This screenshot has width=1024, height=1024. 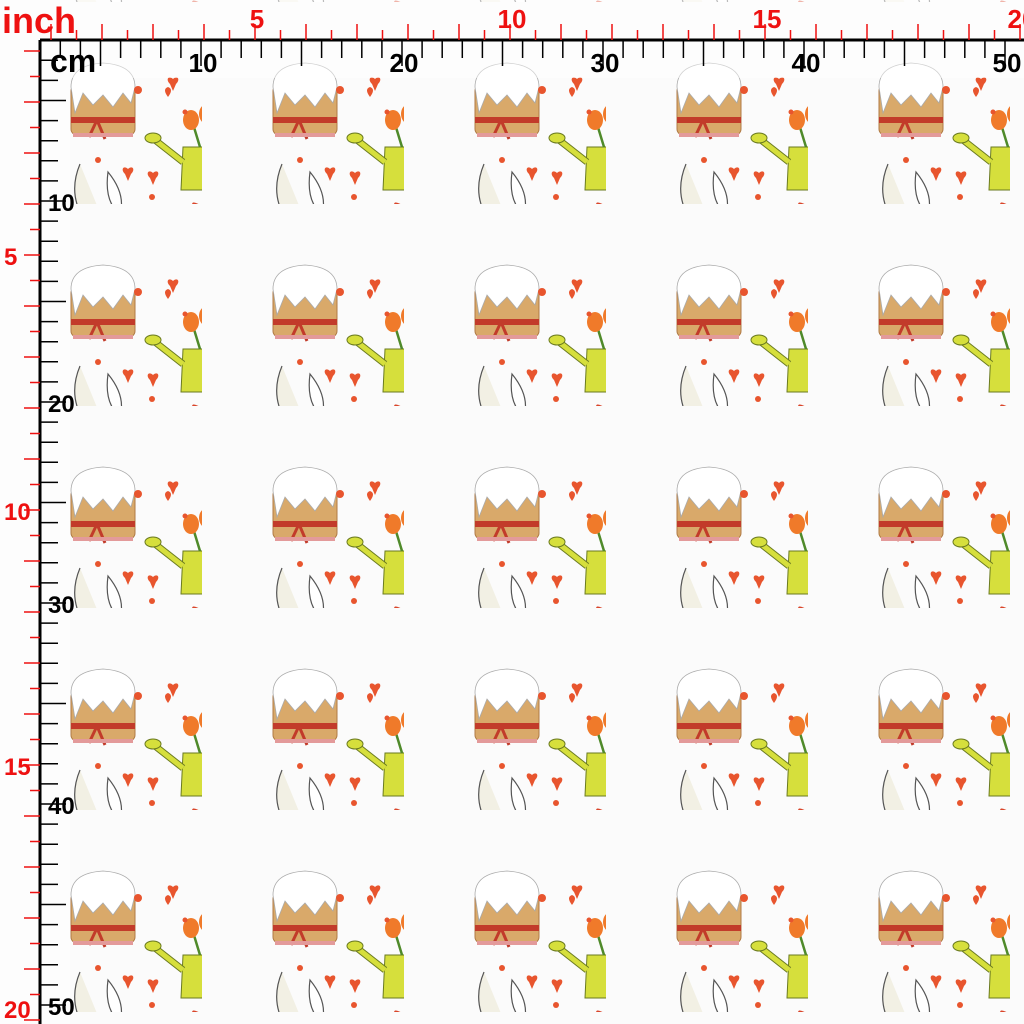 I want to click on cm-label-top: 50, so click(x=1007, y=63).